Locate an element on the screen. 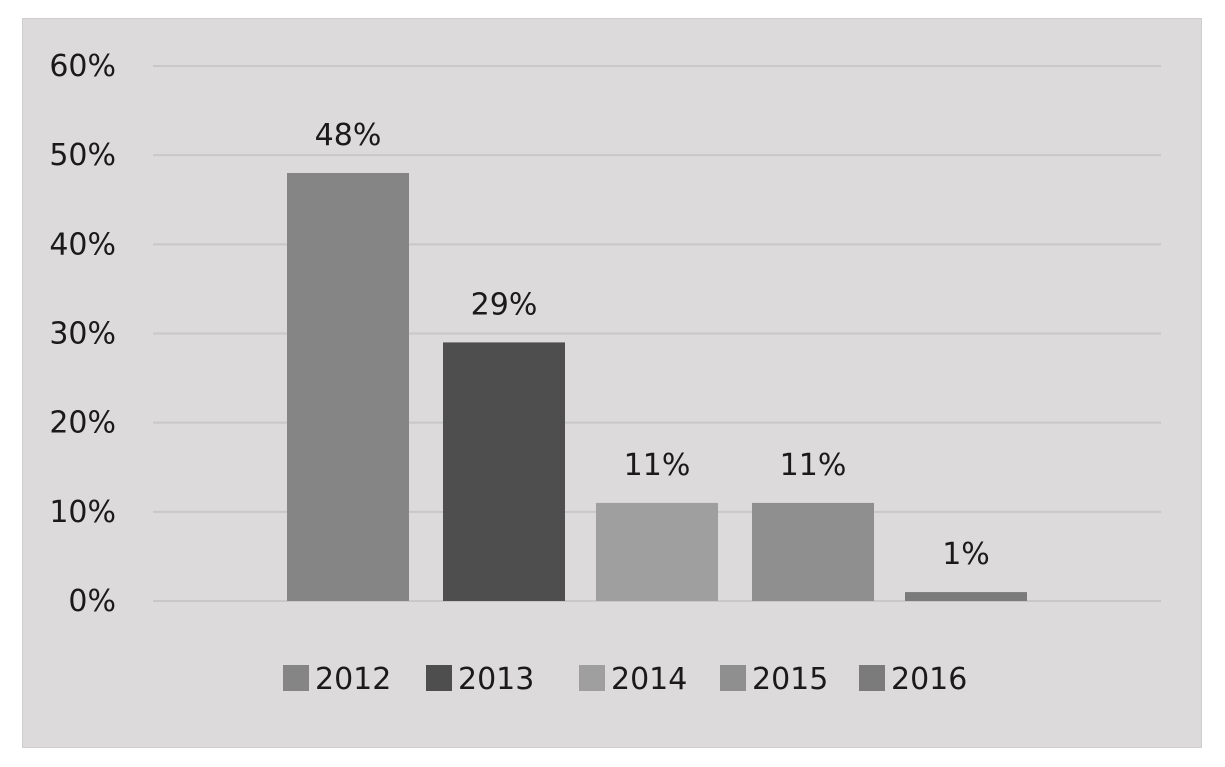 Image resolution: width=1225 pixels, height=767 pixels. legend: 2012 2013 2014 2015 2016 is located at coordinates (625, 679).